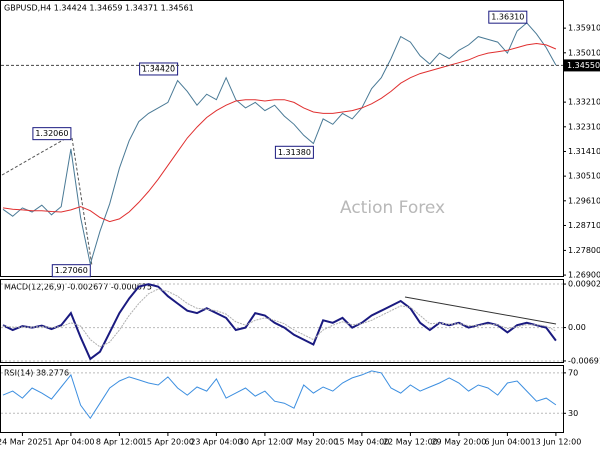 The image size is (600, 450). I want to click on x-tick-label: 1 Apr 04:00, so click(70, 442).